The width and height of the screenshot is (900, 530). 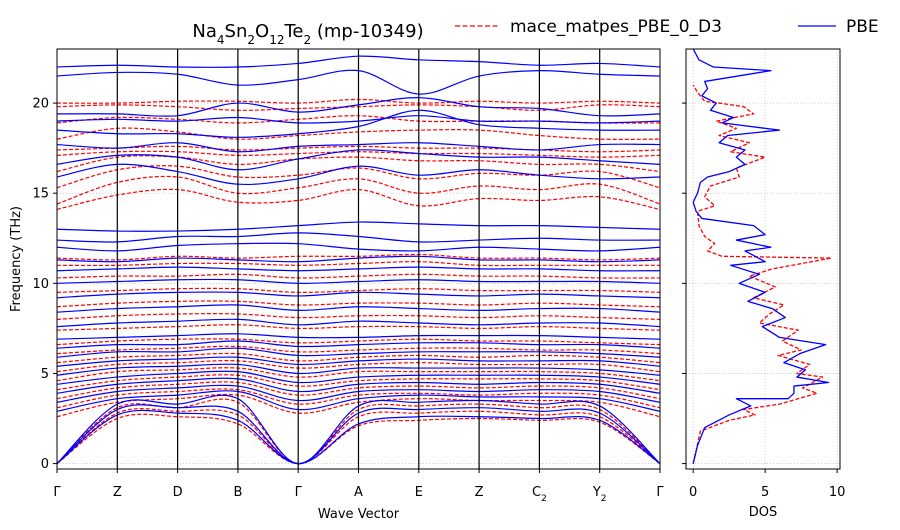 What do you see at coordinates (767, 484) in the screenshot?
I see `dos-x-ticks: 0 5 10` at bounding box center [767, 484].